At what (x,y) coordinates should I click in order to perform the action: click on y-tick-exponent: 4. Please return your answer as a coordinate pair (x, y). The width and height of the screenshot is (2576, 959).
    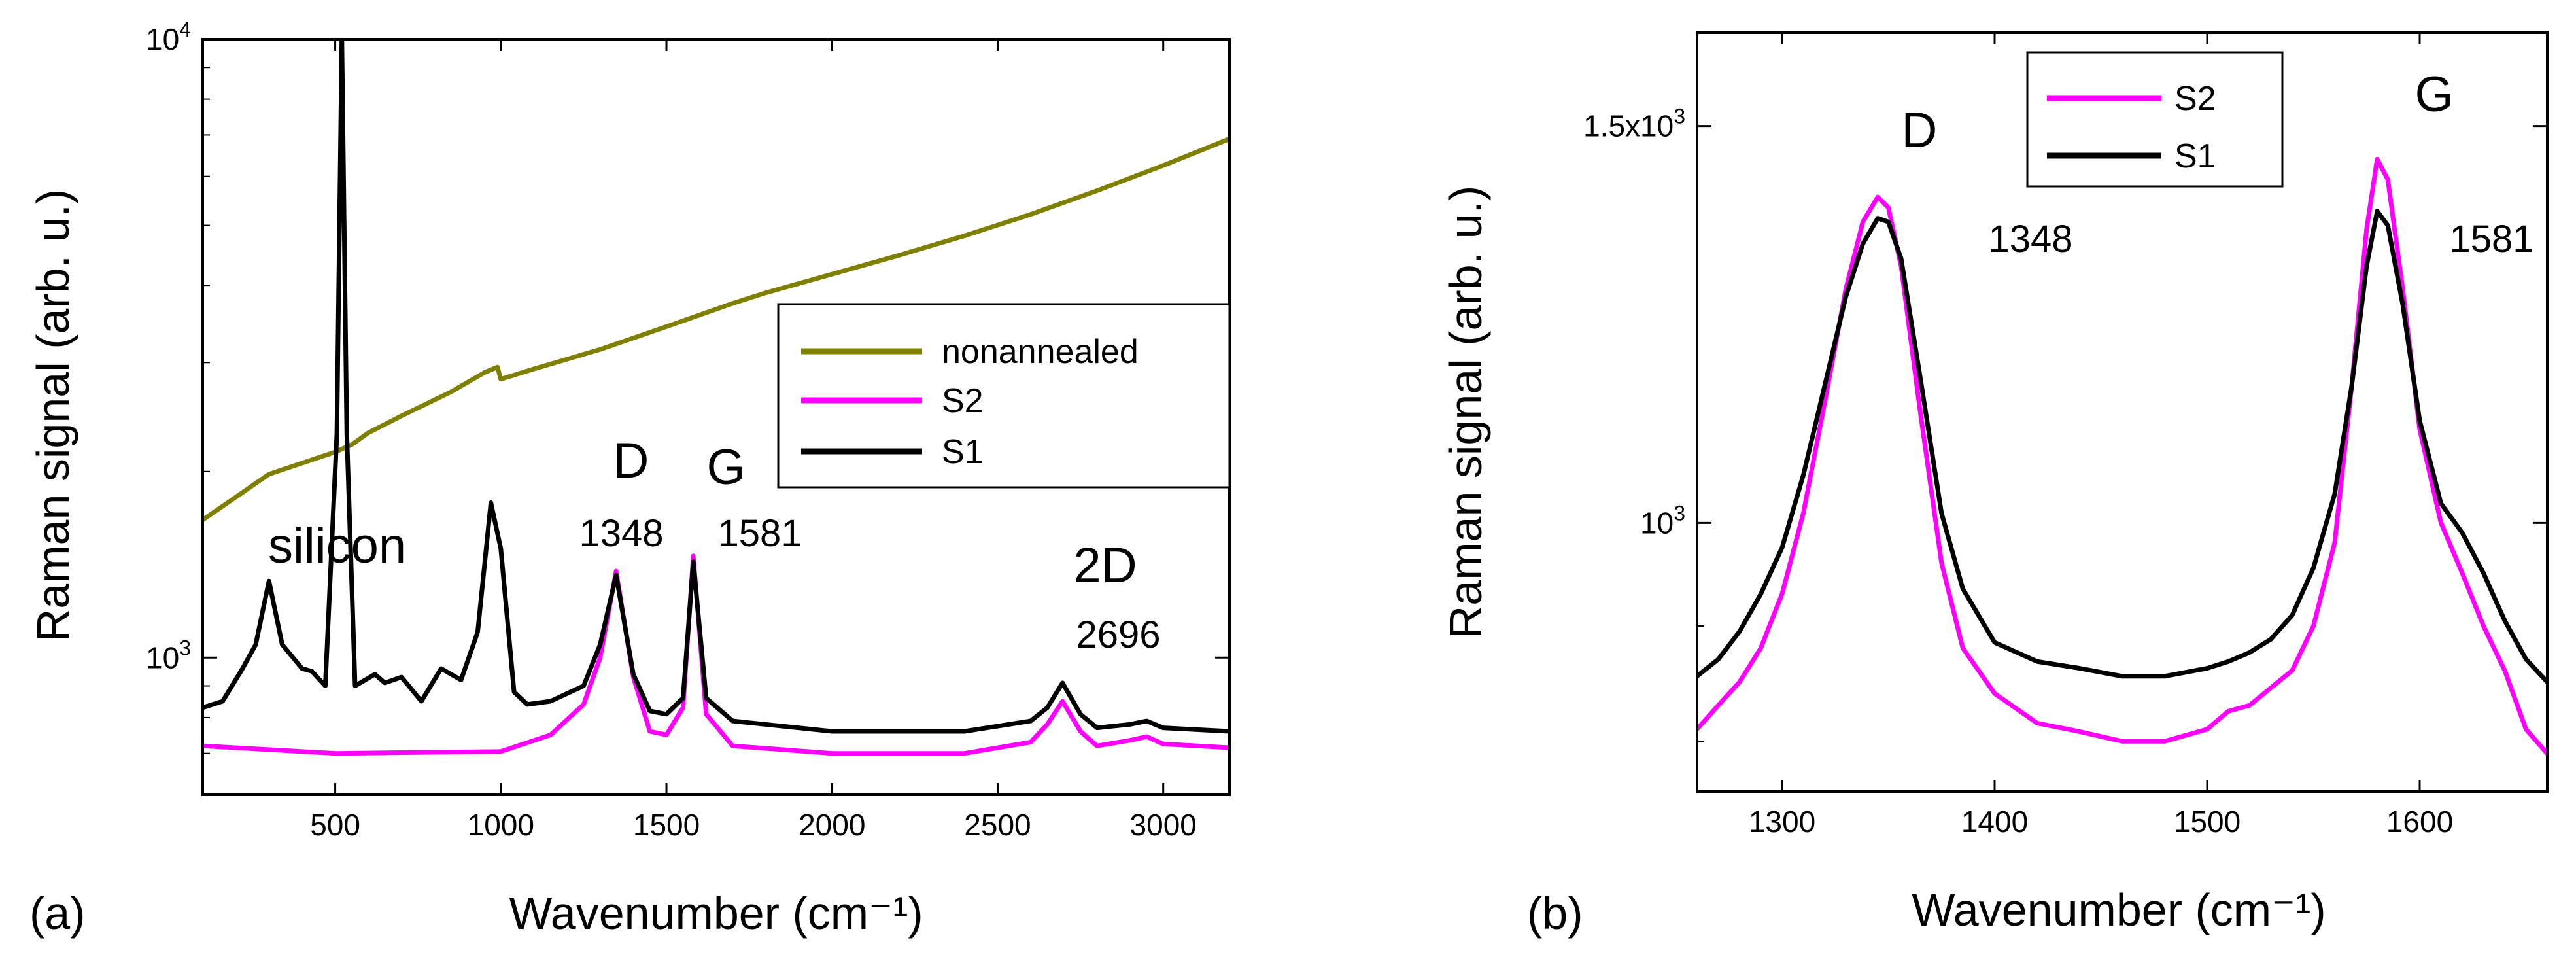
    Looking at the image, I should click on (185, 29).